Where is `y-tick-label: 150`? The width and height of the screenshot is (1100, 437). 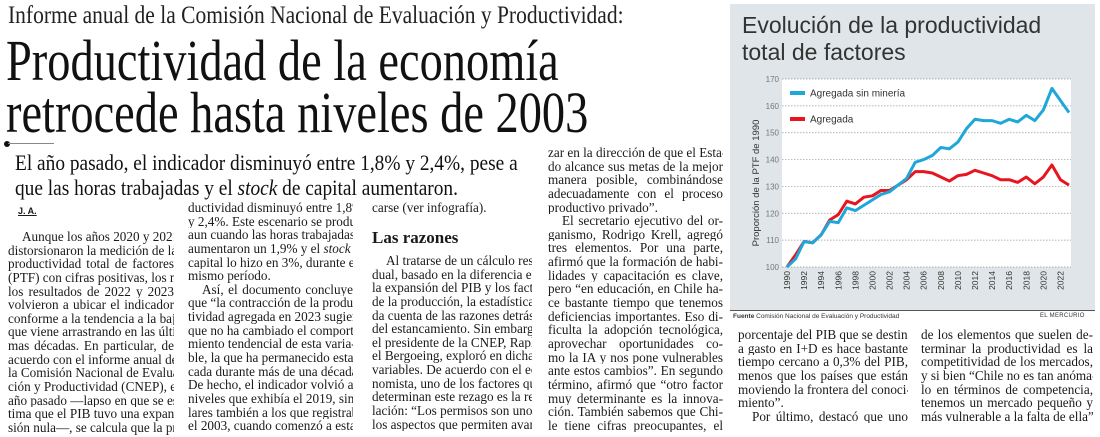
y-tick-label: 150 is located at coordinates (773, 133).